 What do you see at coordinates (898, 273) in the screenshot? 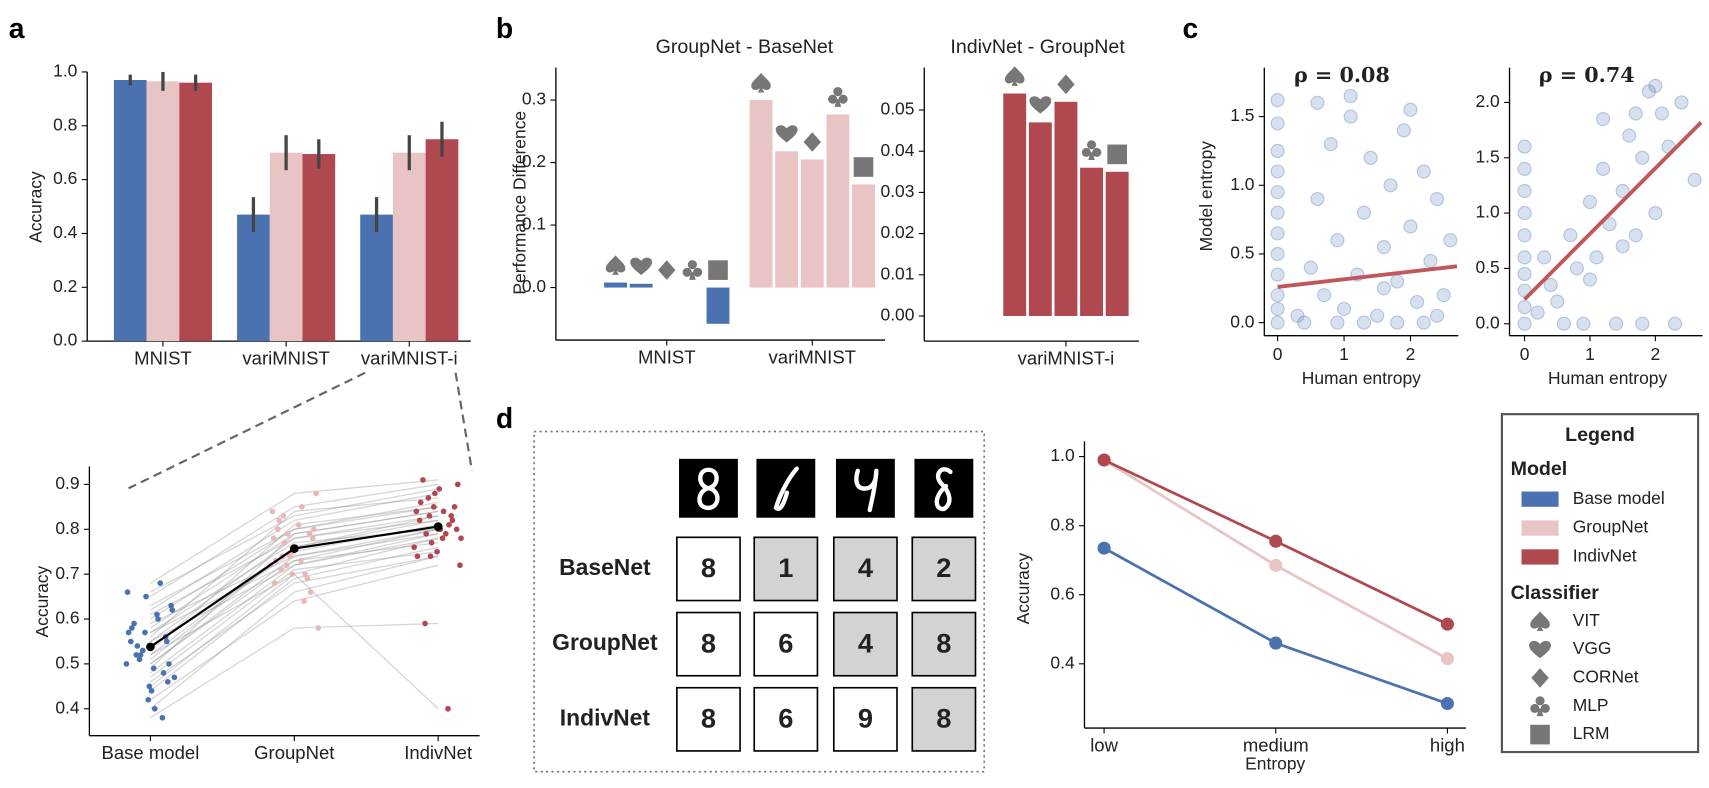
I see `y-tick-label: 0.01` at bounding box center [898, 273].